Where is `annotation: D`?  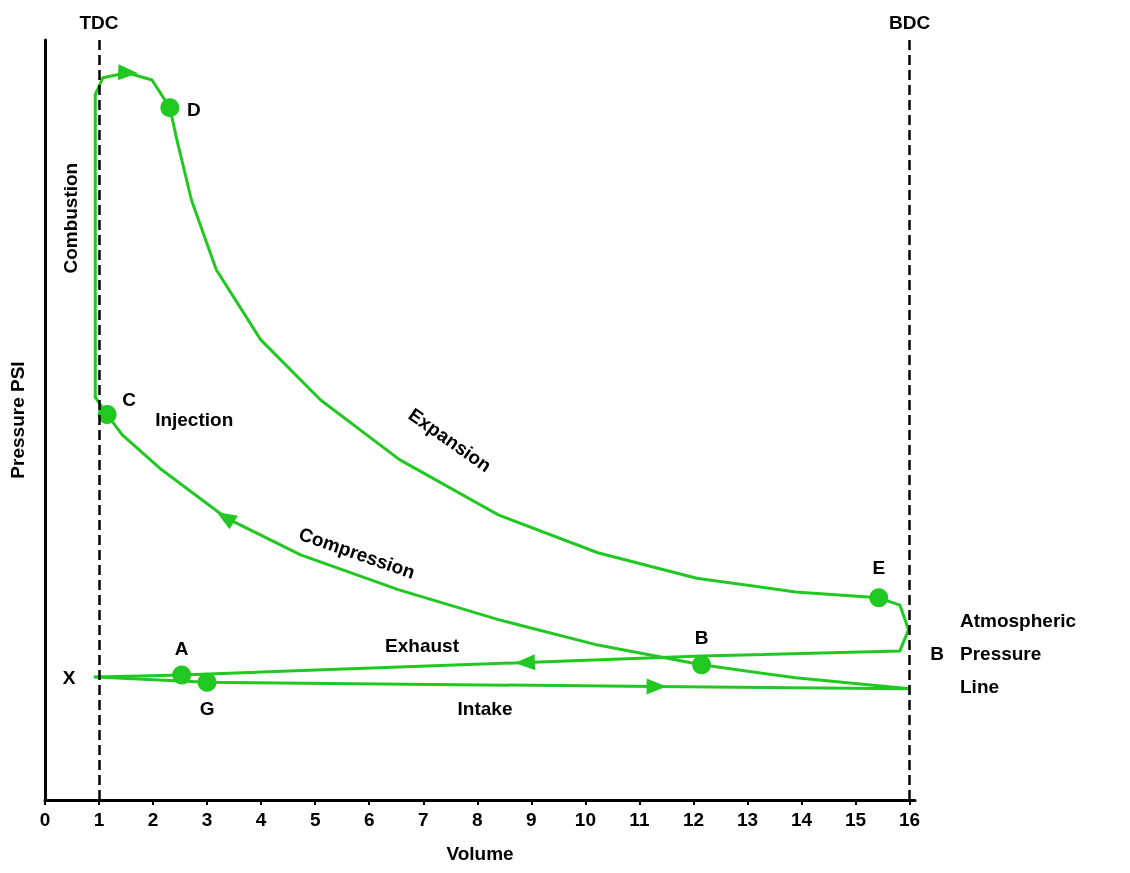
annotation: D is located at coordinates (193, 110).